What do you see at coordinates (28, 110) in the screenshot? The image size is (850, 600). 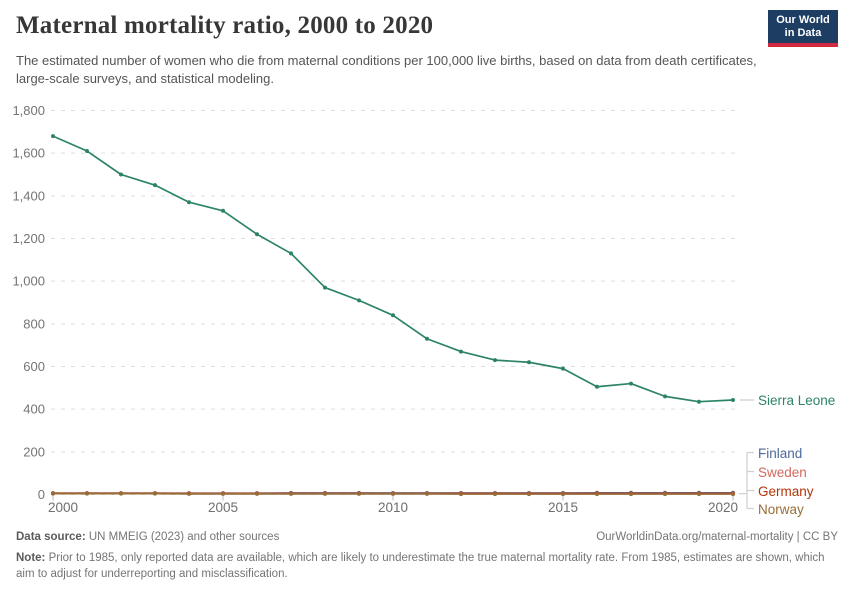 I see `y-axis-tick-label: 1,800` at bounding box center [28, 110].